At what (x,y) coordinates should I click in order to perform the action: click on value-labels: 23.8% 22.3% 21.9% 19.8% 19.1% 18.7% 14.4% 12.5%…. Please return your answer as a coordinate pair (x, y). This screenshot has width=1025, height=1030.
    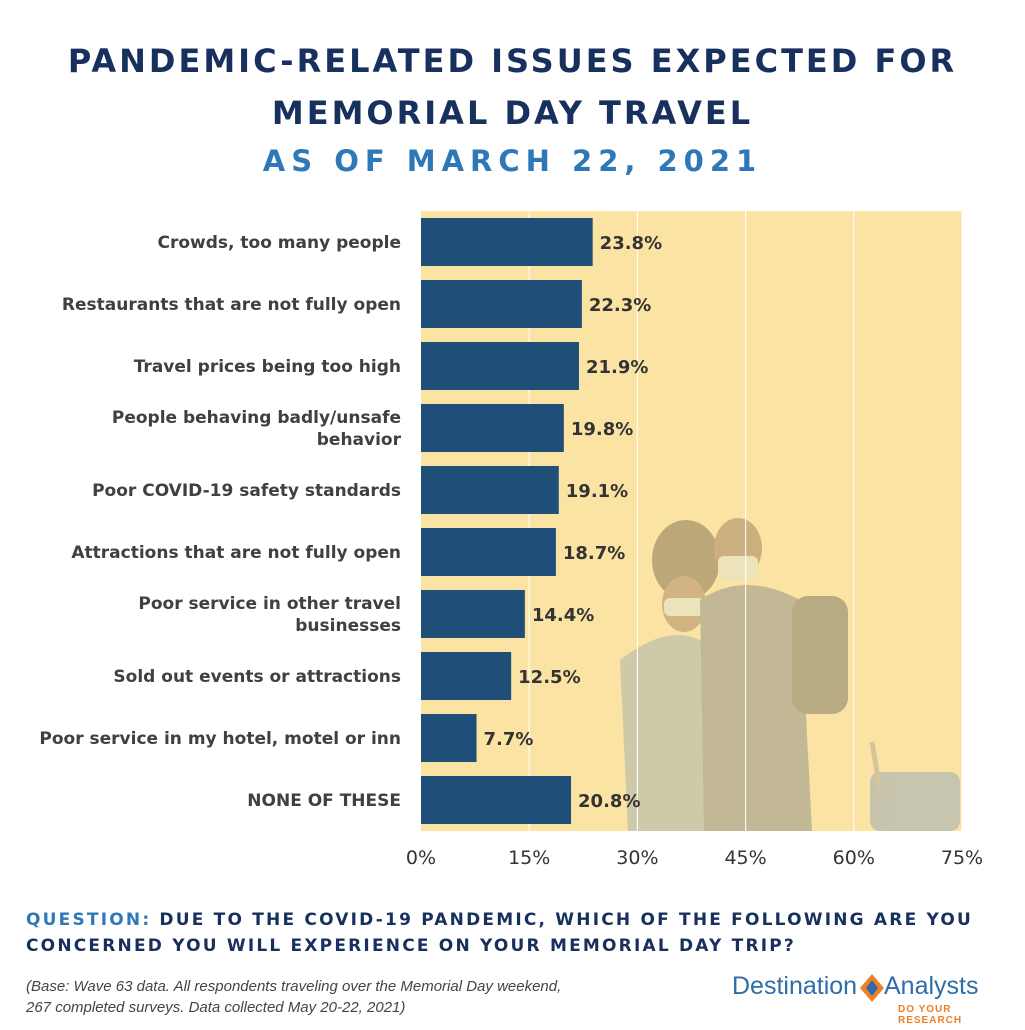
    Looking at the image, I should click on (573, 522).